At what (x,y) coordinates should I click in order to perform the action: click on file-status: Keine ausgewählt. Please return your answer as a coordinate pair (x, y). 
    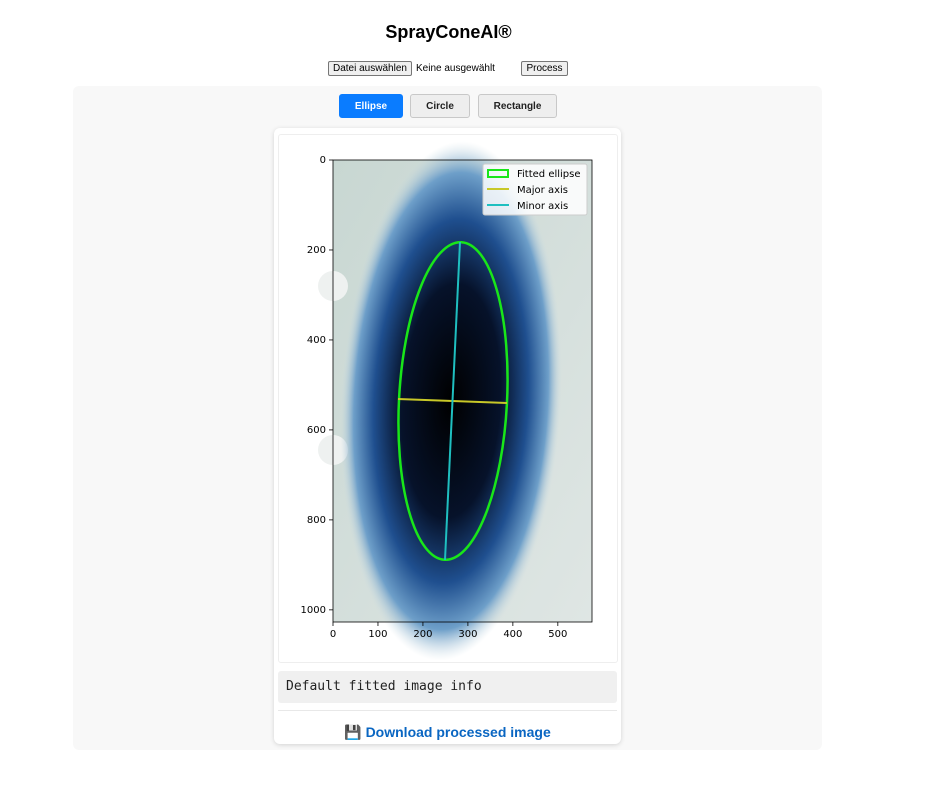
    Looking at the image, I should click on (455, 68).